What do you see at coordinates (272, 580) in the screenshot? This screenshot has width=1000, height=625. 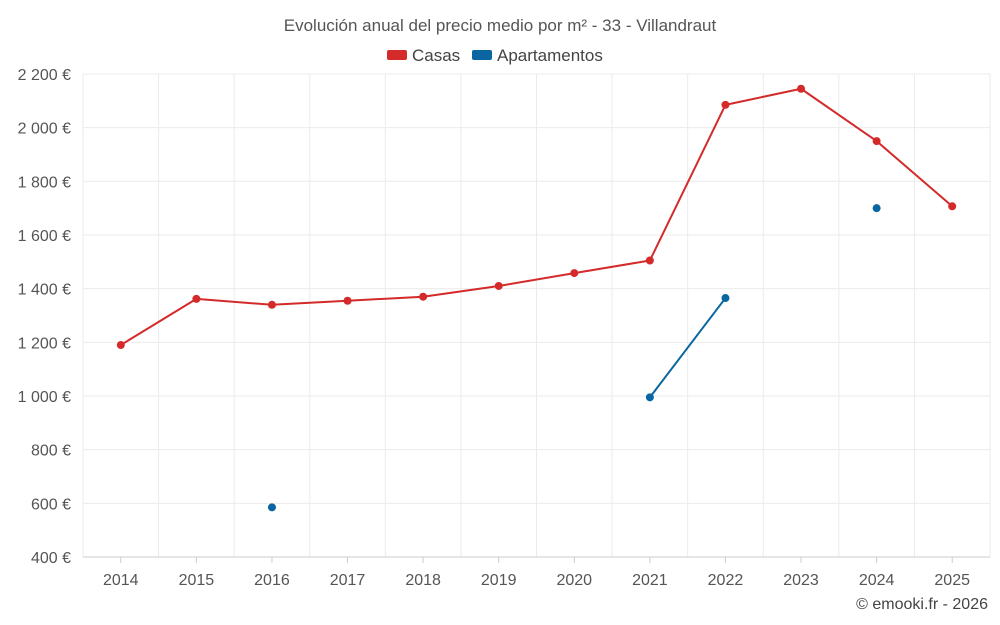 I see `x-tick-label: 2016` at bounding box center [272, 580].